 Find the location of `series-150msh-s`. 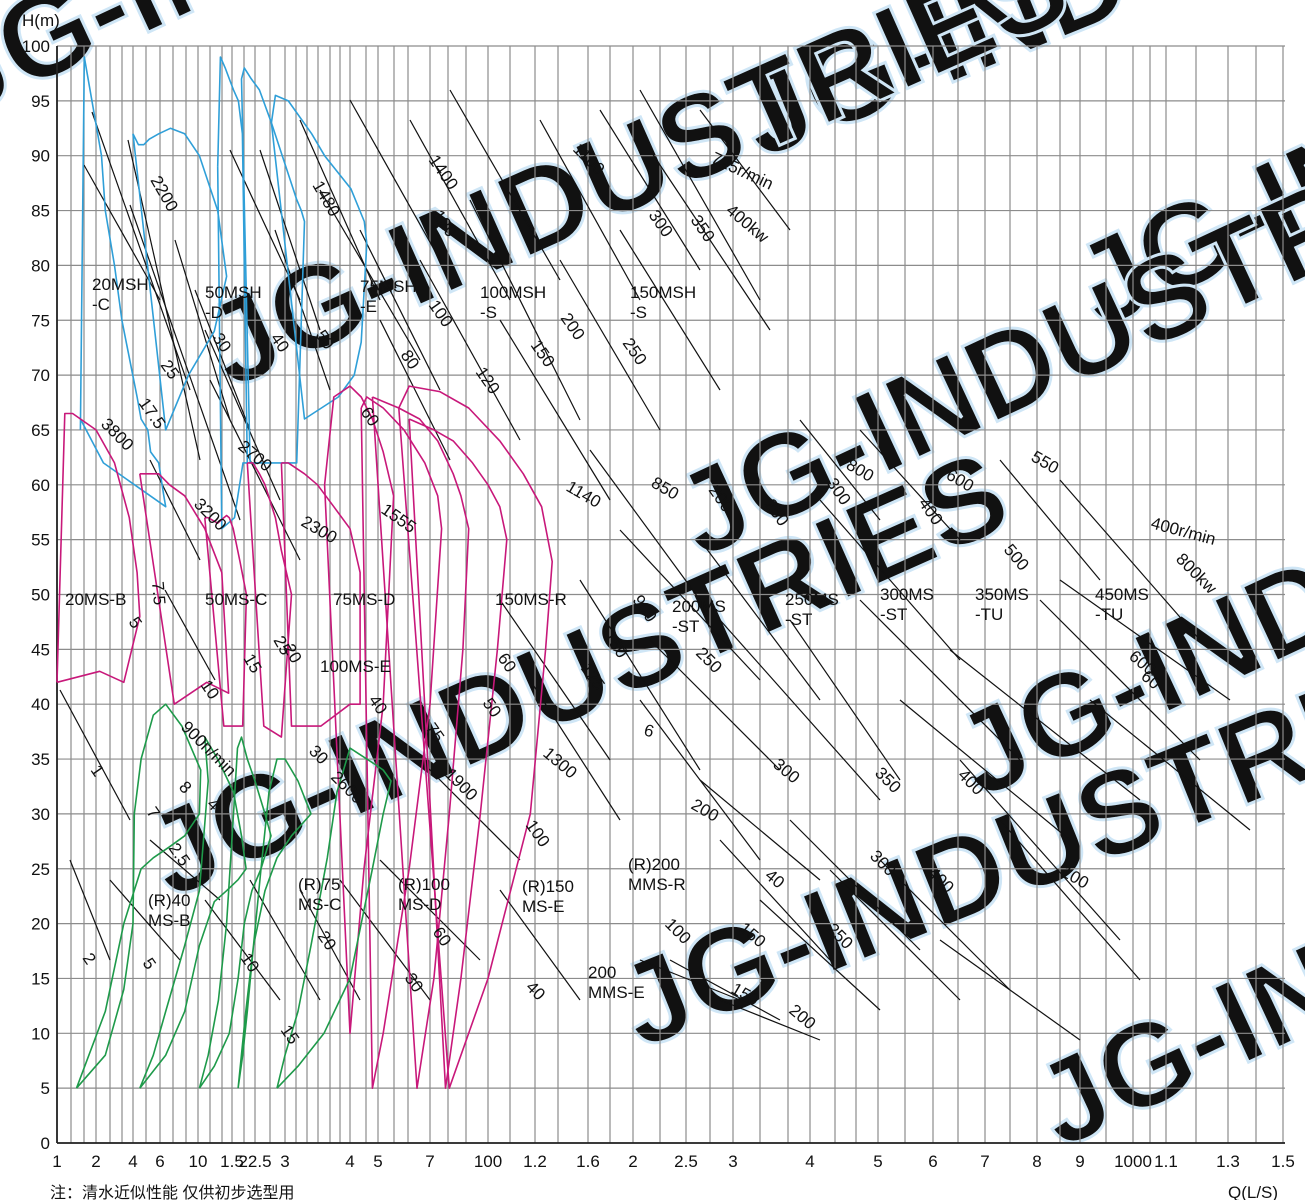

series-150msh-s is located at coordinates (319, 257).